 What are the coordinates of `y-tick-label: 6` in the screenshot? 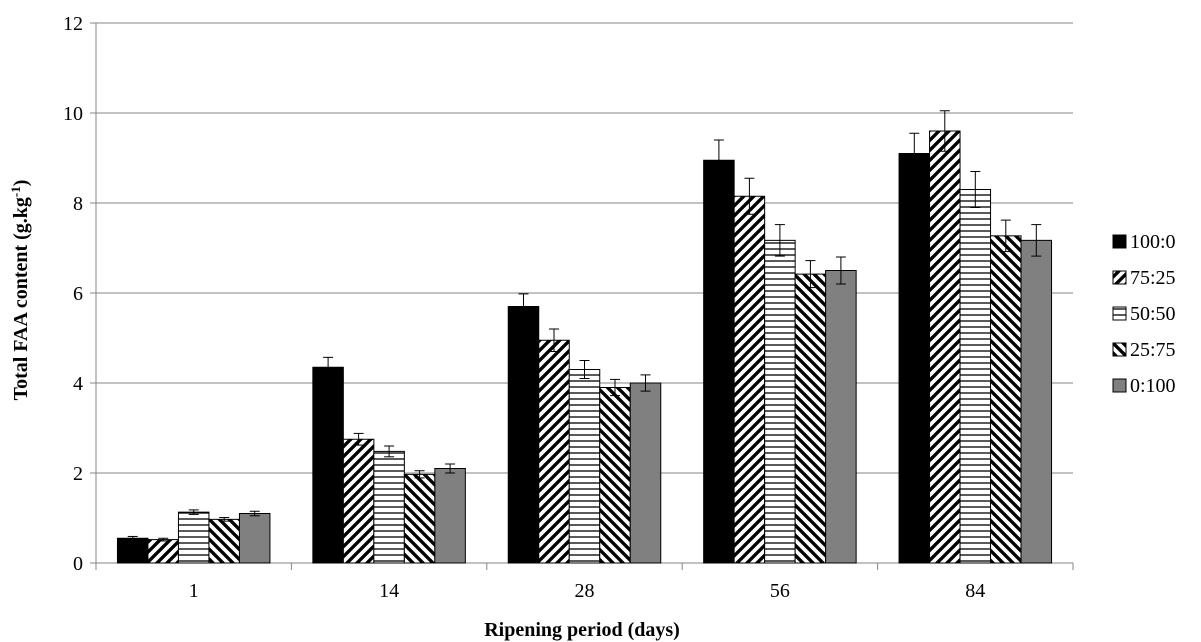 It's located at (78, 294).